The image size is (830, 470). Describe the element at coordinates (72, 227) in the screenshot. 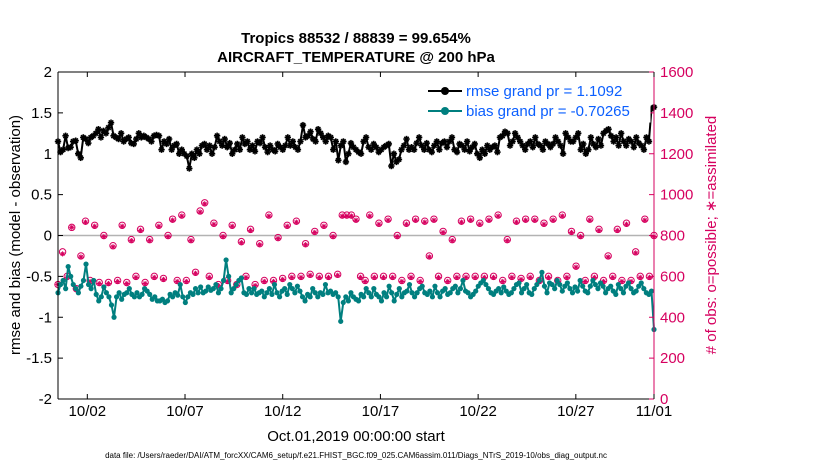

I see `possible-obs-point` at that location.